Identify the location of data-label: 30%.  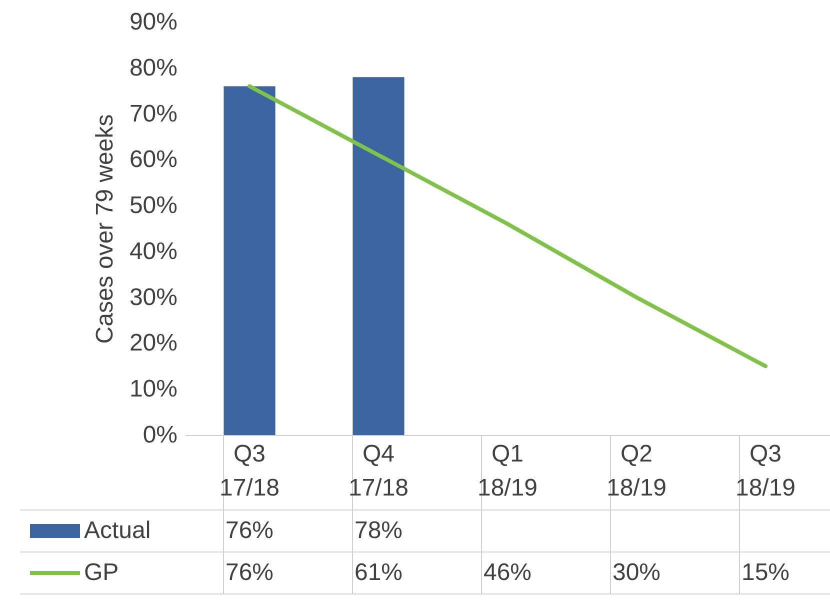
(636, 572).